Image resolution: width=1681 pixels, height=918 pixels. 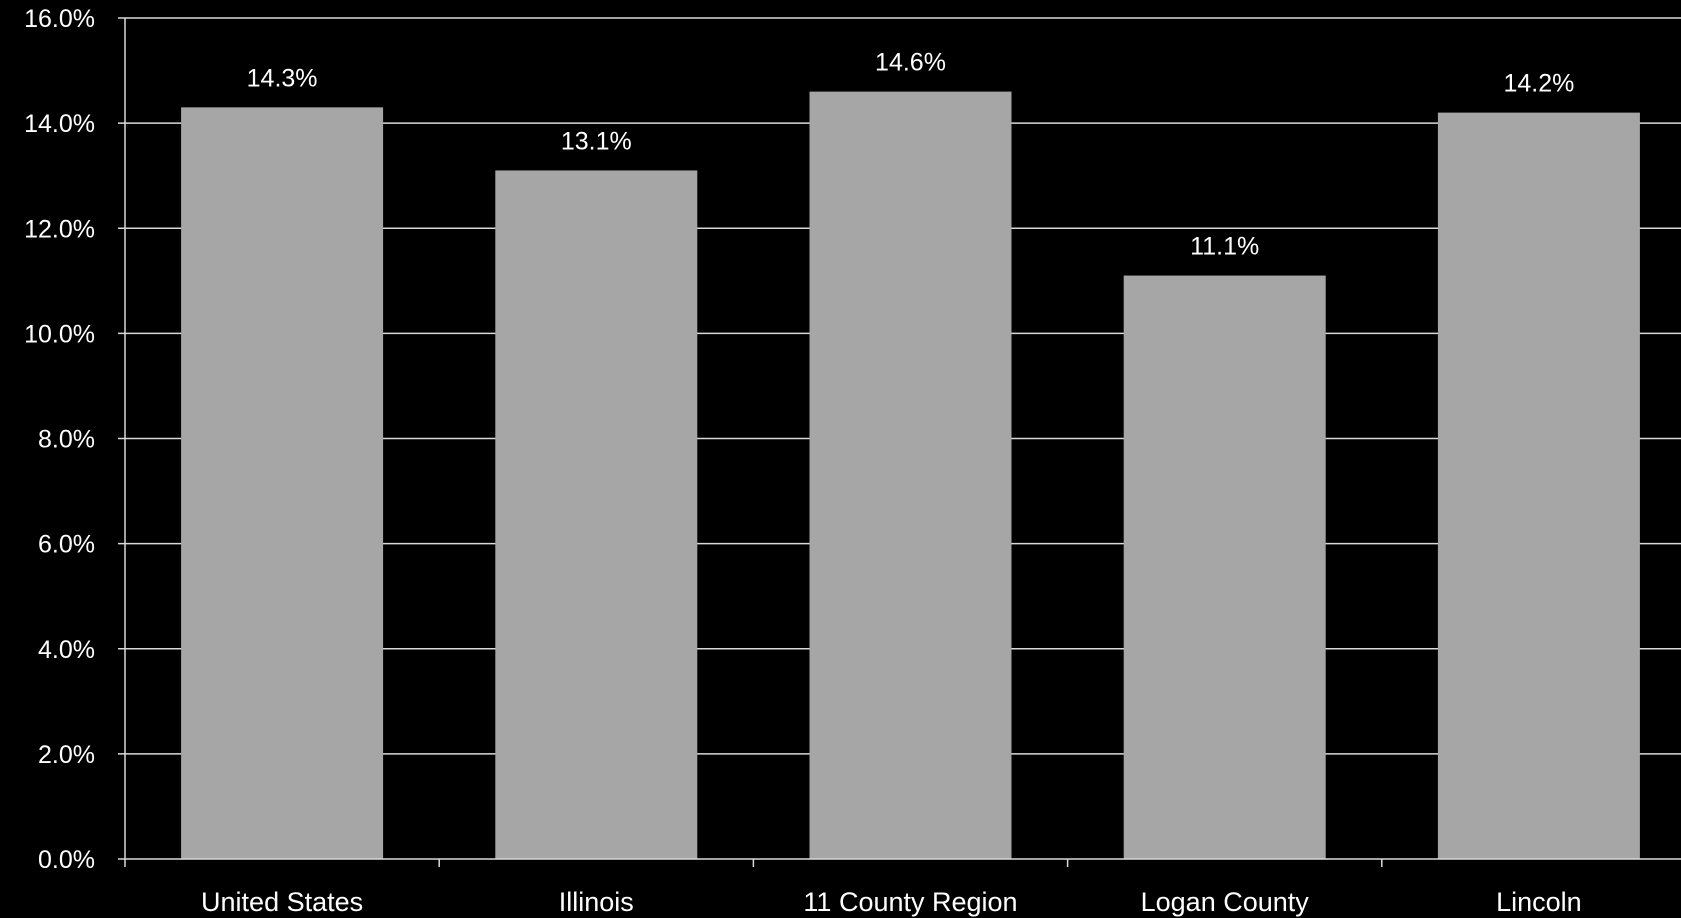 What do you see at coordinates (1224, 247) in the screenshot?
I see `data-label: 11.1%` at bounding box center [1224, 247].